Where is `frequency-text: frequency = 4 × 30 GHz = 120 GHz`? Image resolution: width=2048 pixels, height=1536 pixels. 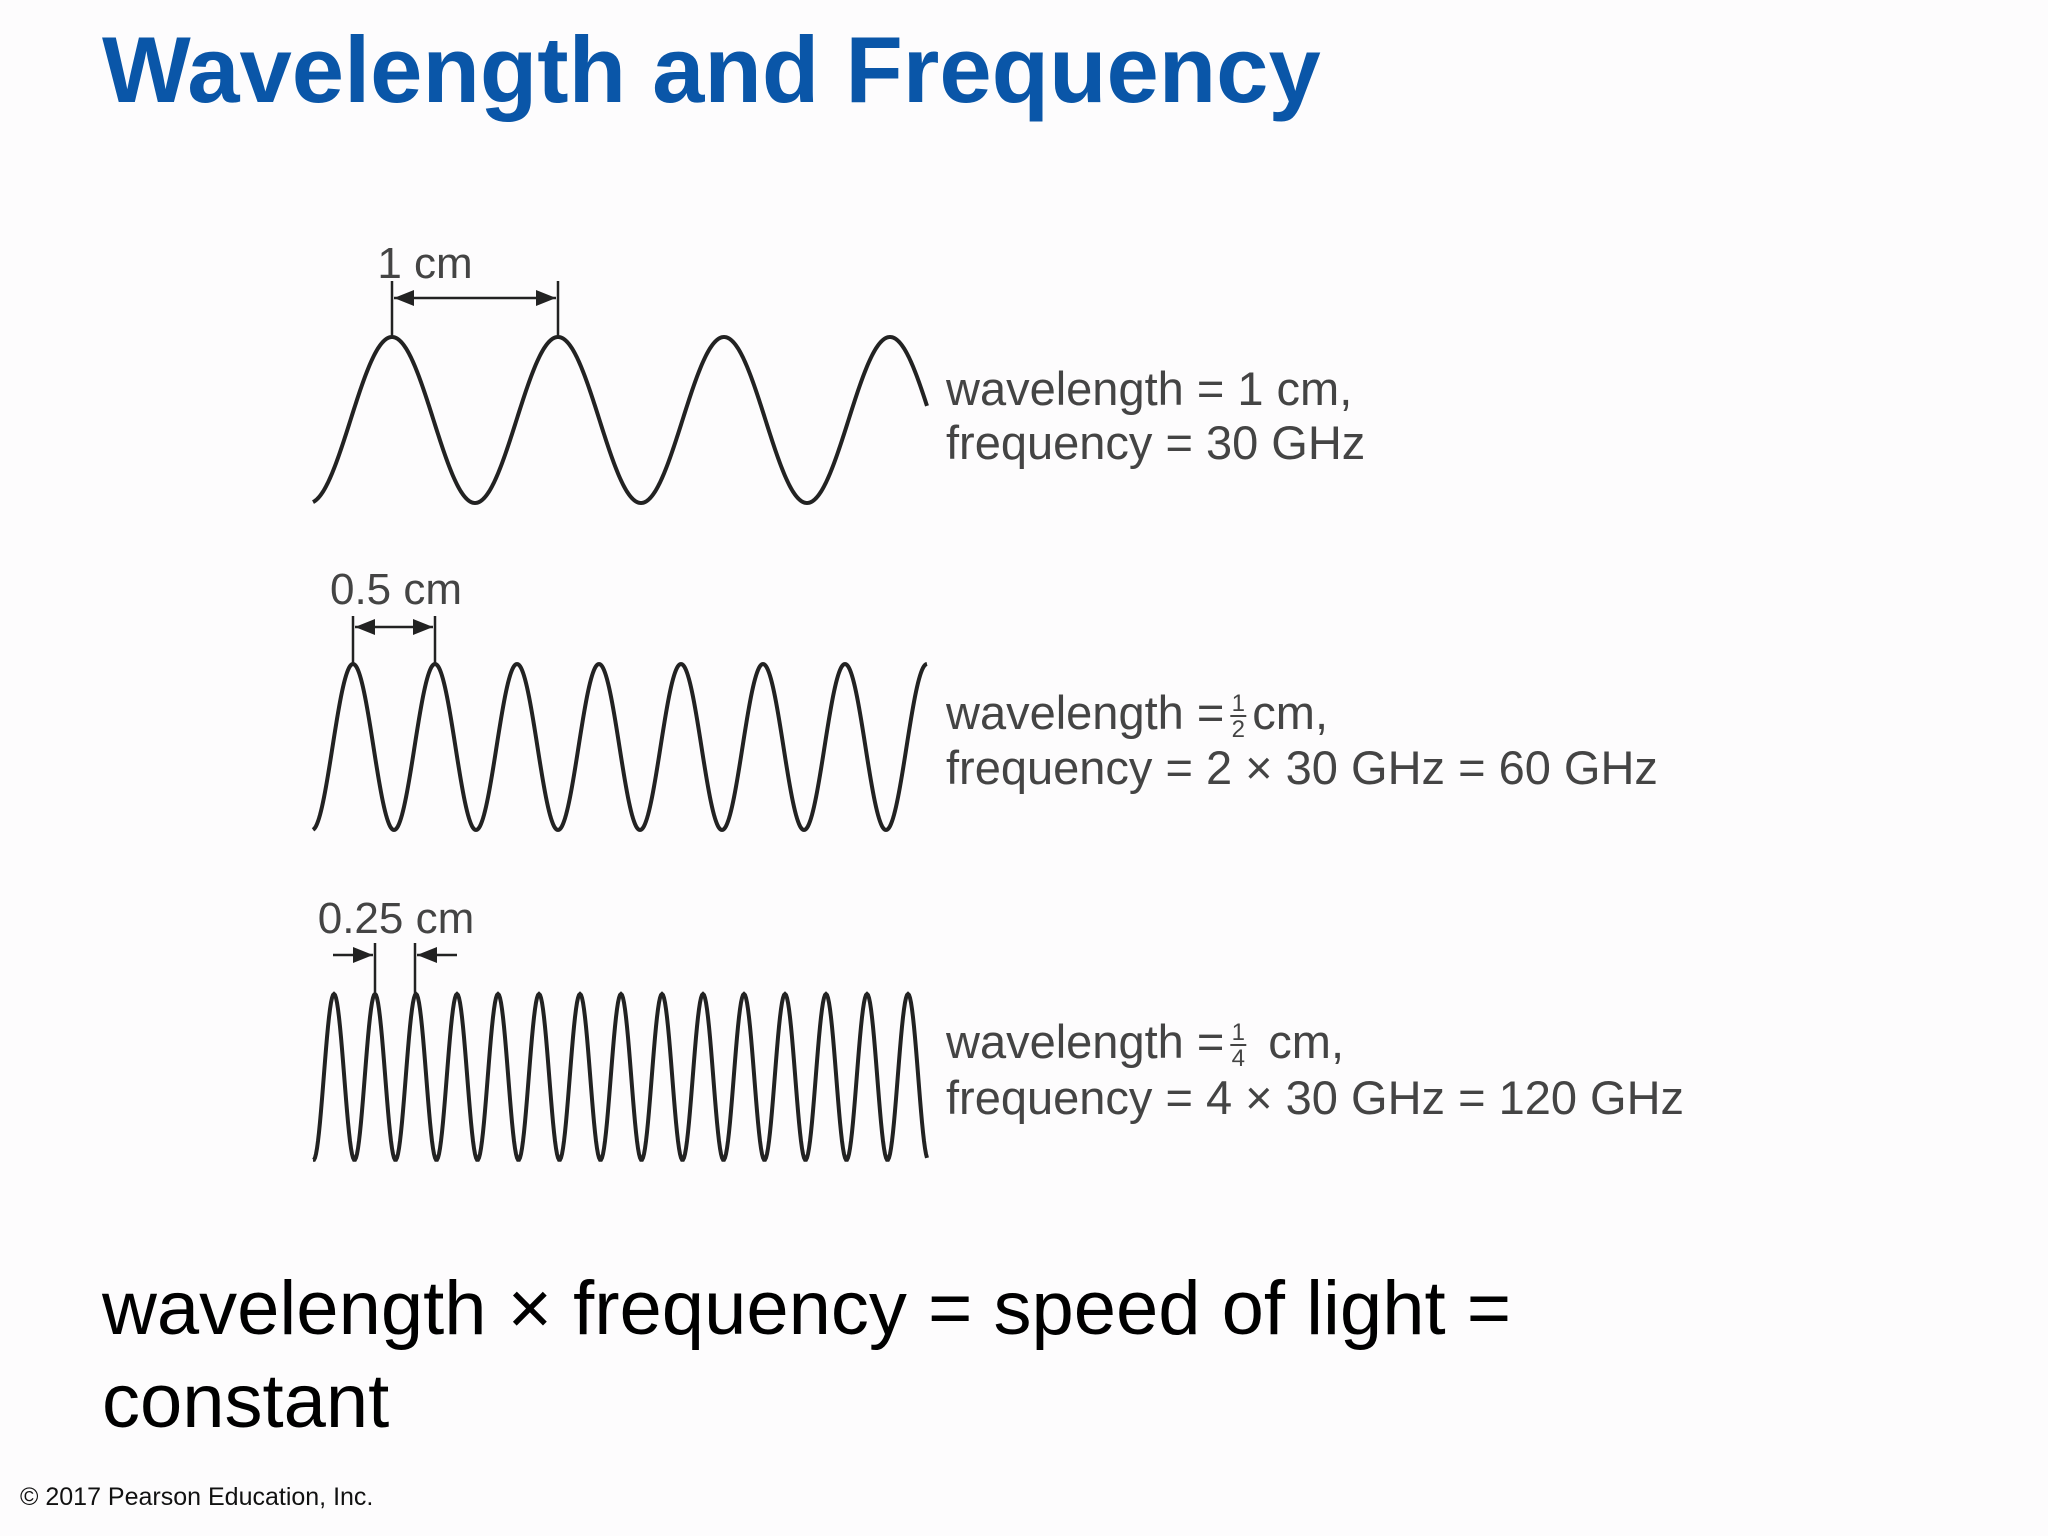
frequency-text: frequency = 4 × 30 GHz = 120 GHz is located at coordinates (1315, 1097).